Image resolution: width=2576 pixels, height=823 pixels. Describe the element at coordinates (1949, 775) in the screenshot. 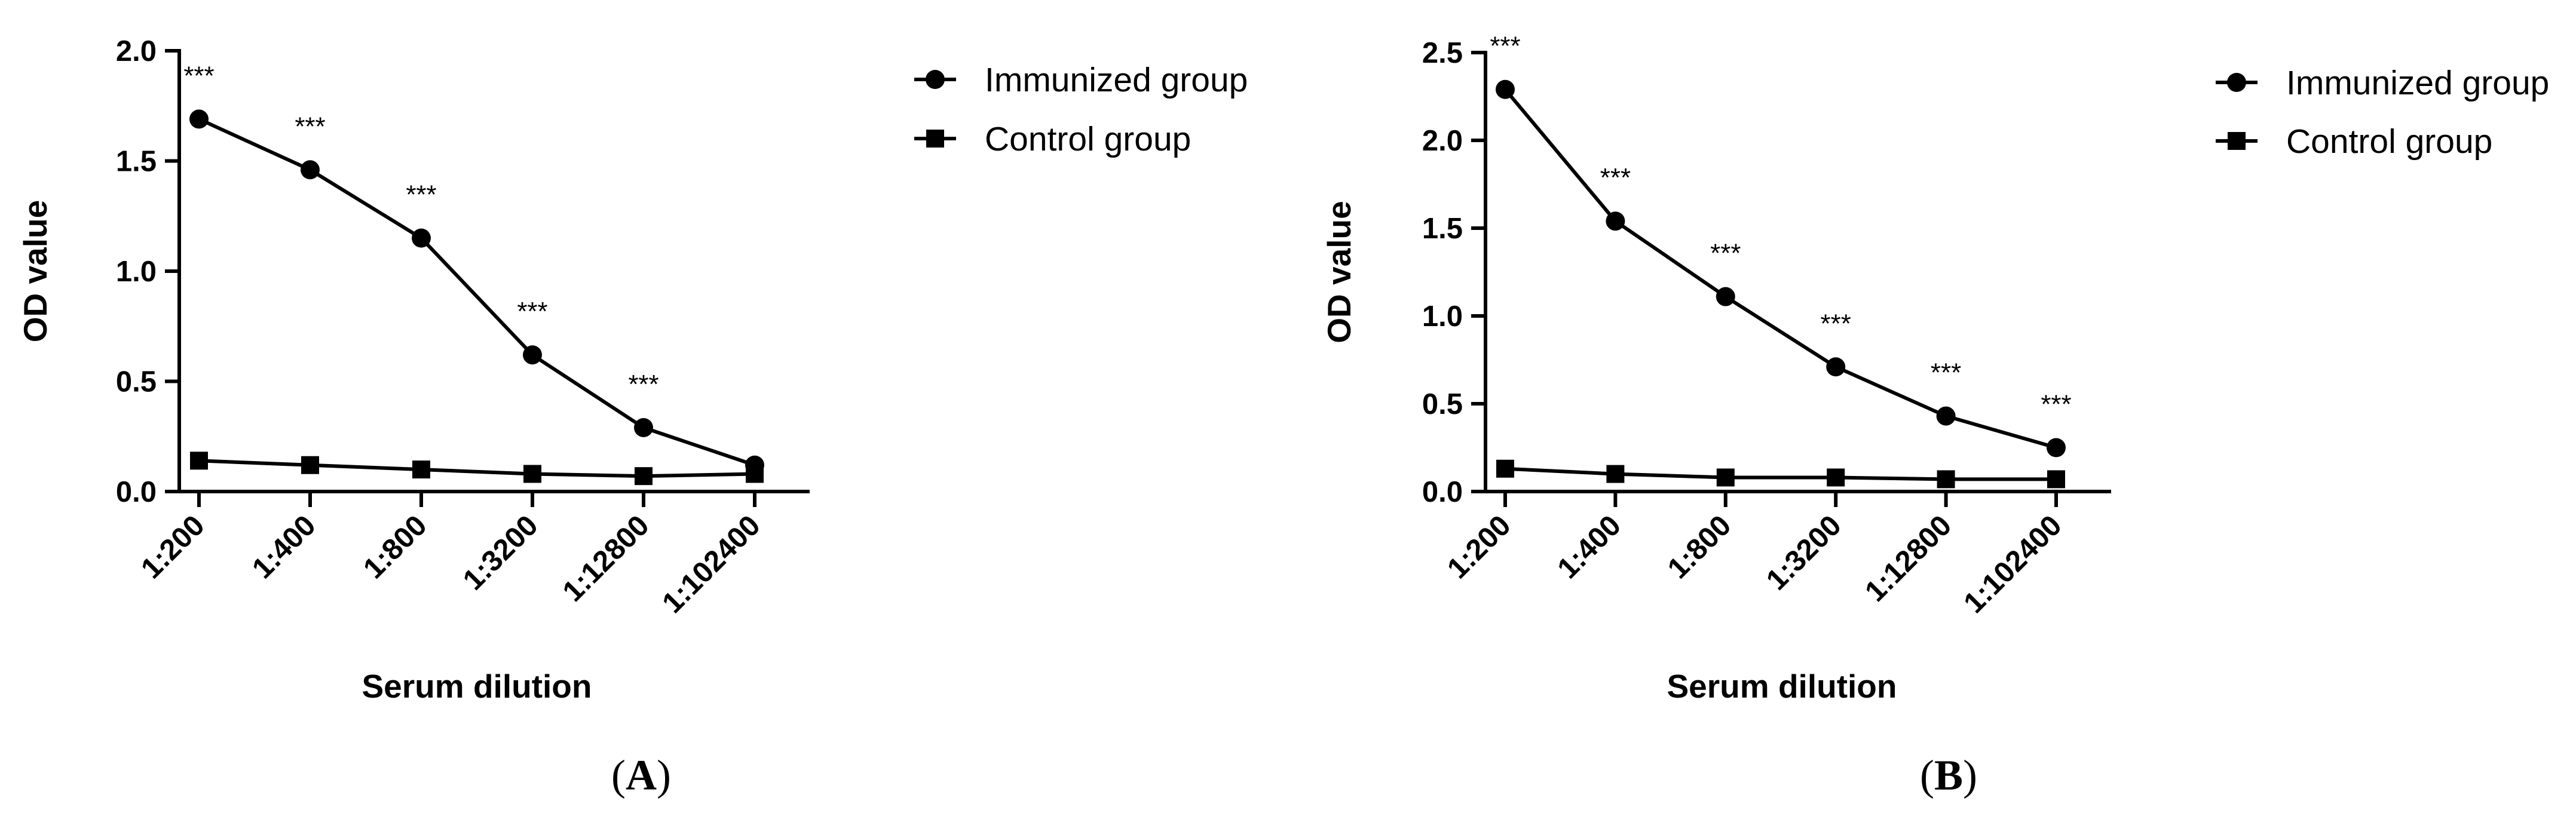

I see `panel-label: (B)` at that location.